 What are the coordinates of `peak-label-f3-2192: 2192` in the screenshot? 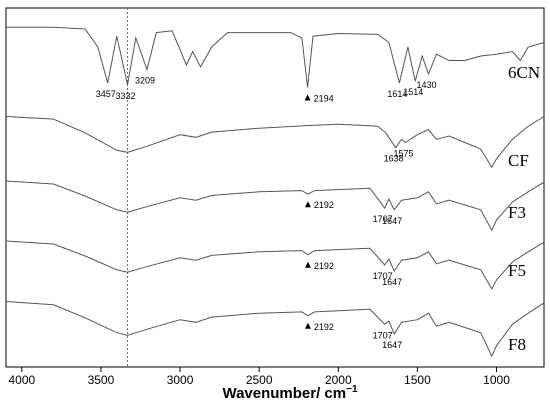 It's located at (324, 205).